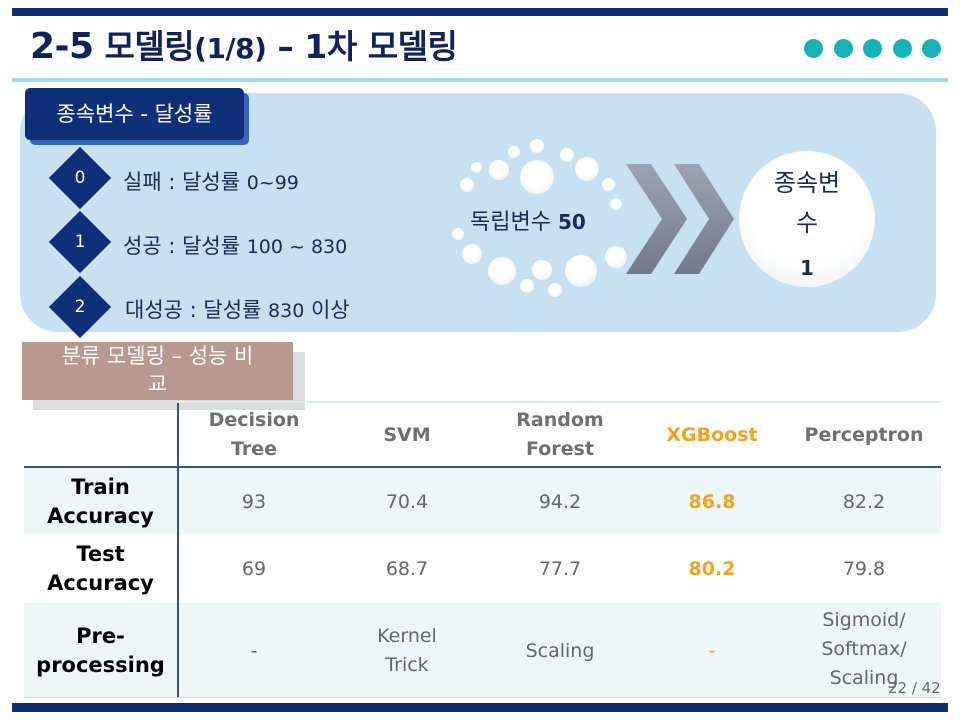 The height and width of the screenshot is (720, 960). I want to click on table-cell: 93, so click(254, 502).